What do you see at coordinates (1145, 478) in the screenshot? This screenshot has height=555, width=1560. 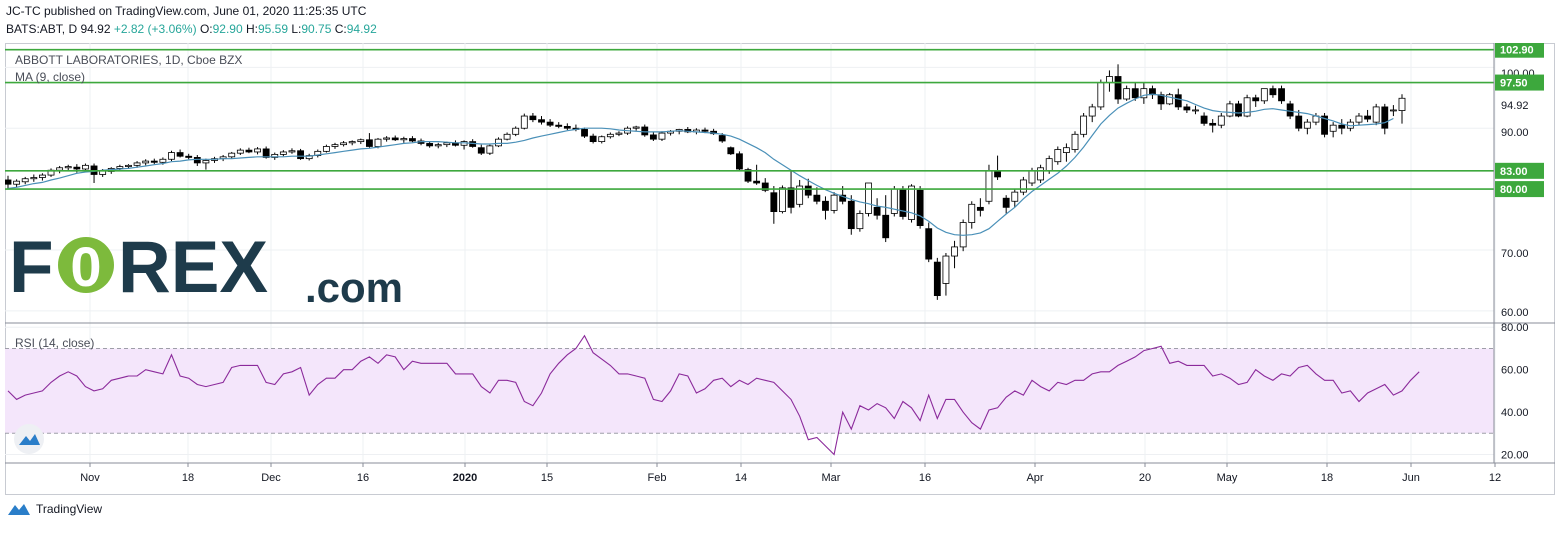 I see `time-label: 20` at bounding box center [1145, 478].